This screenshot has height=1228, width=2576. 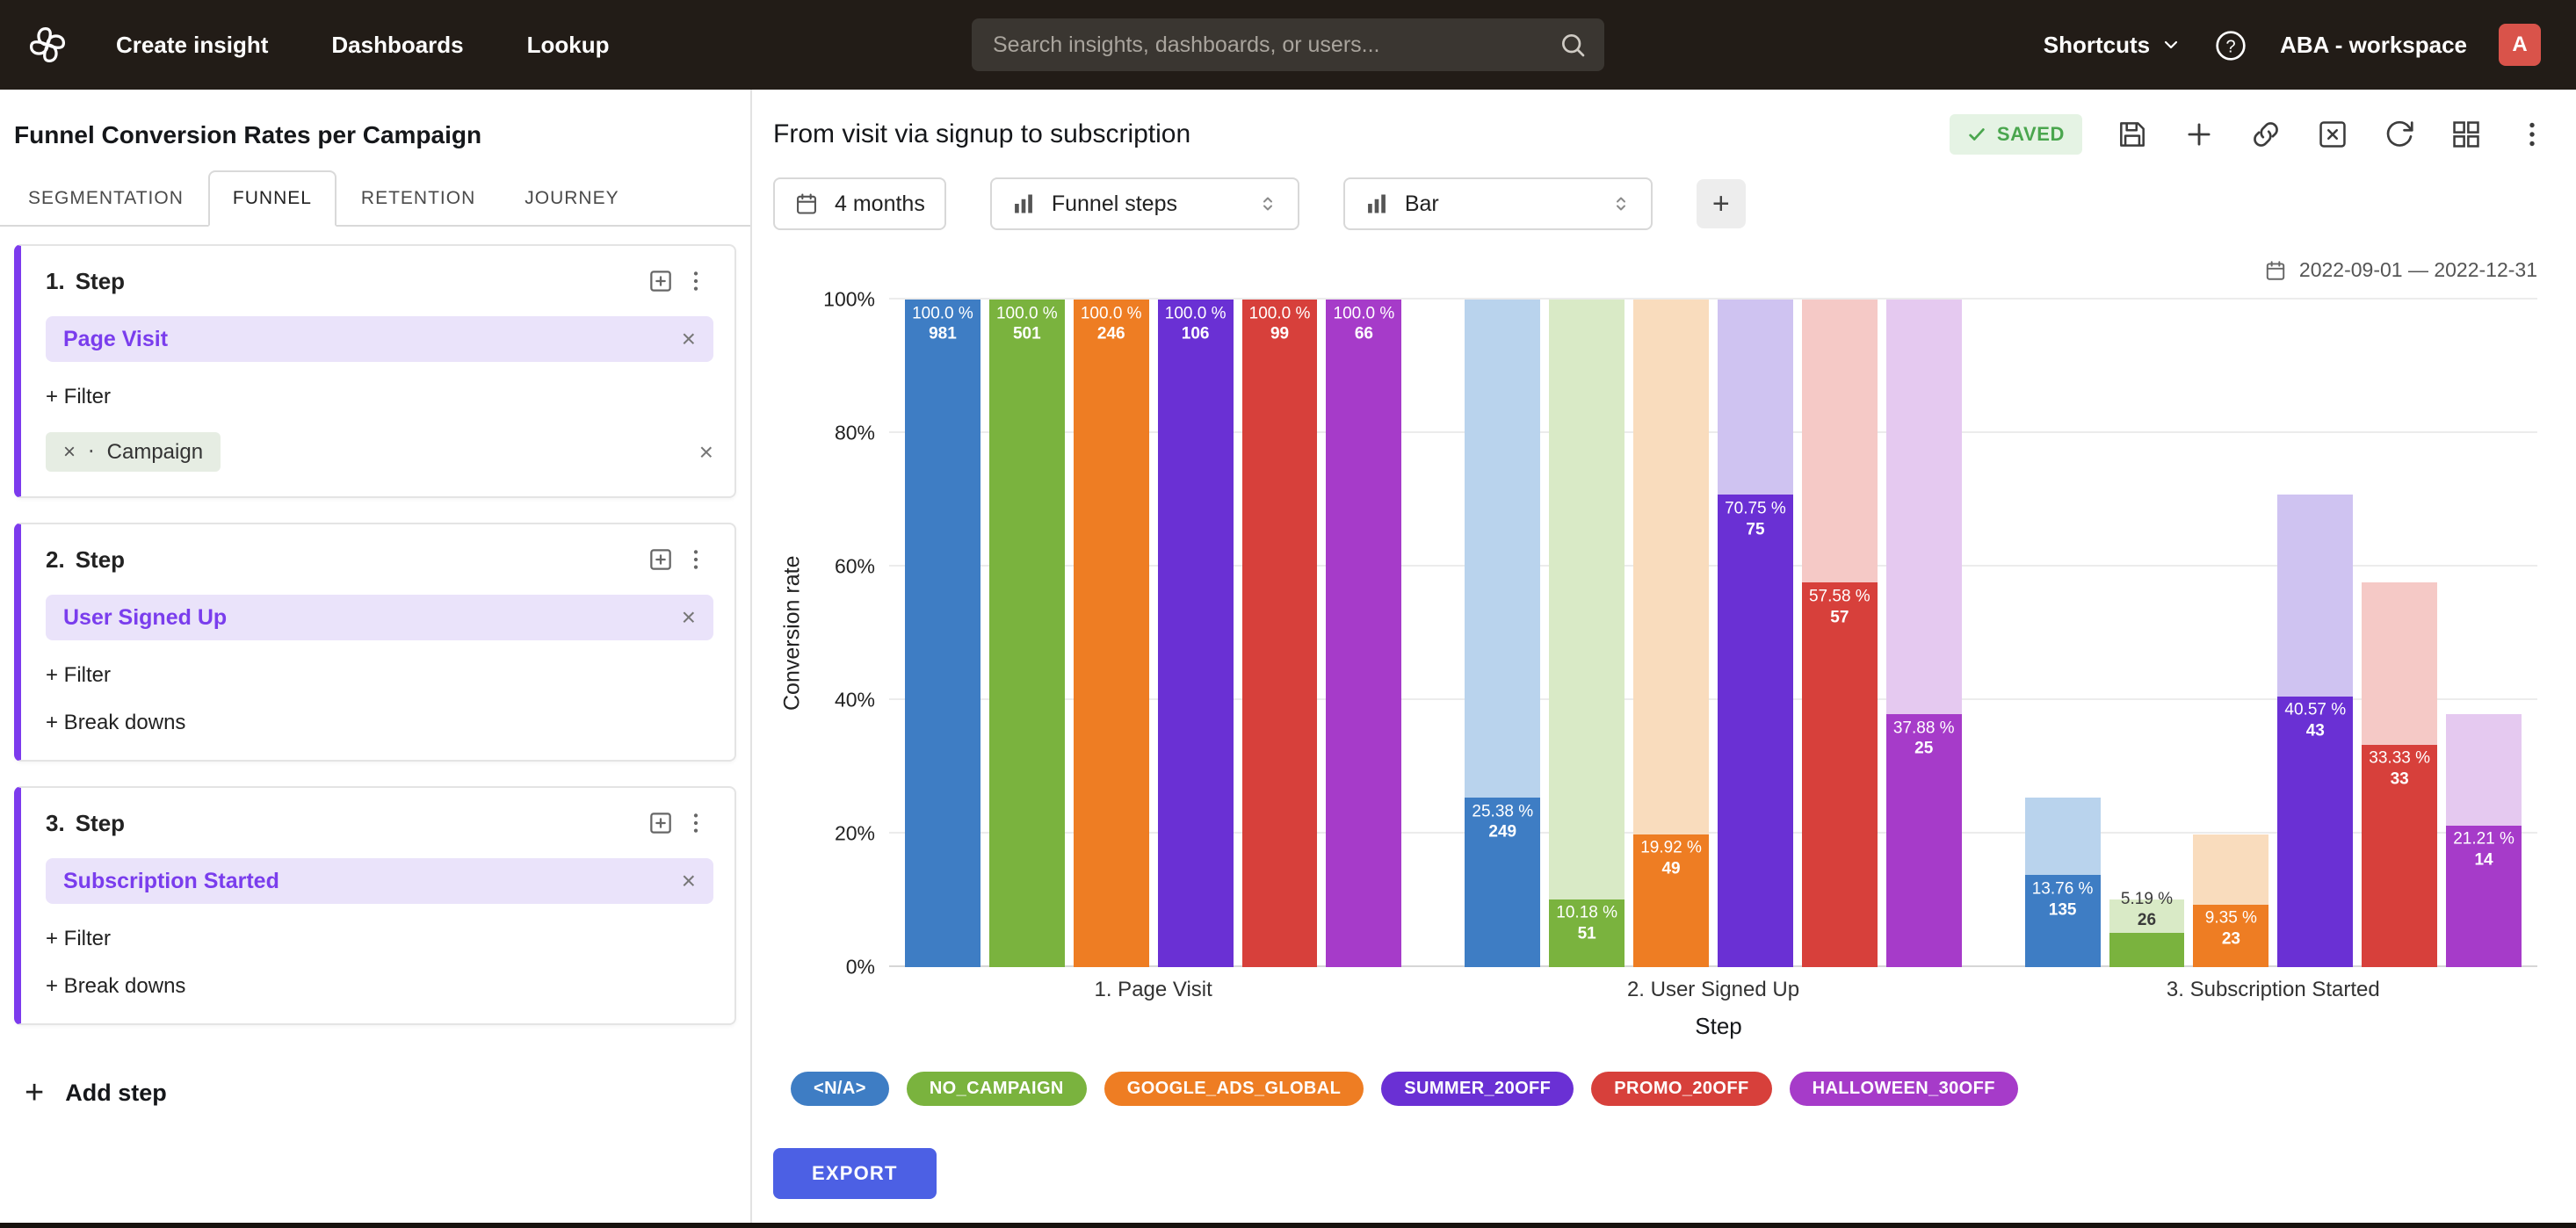 I want to click on copy-link-button, so click(x=2266, y=134).